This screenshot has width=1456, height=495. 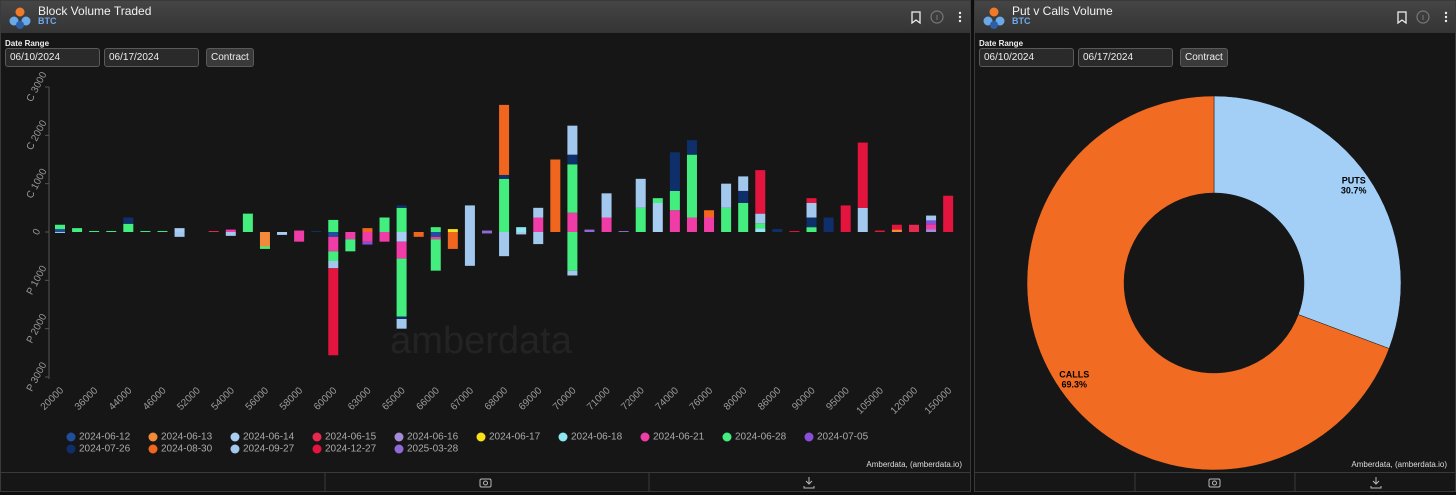 I want to click on legend-label: 2024-09-27, so click(x=269, y=449).